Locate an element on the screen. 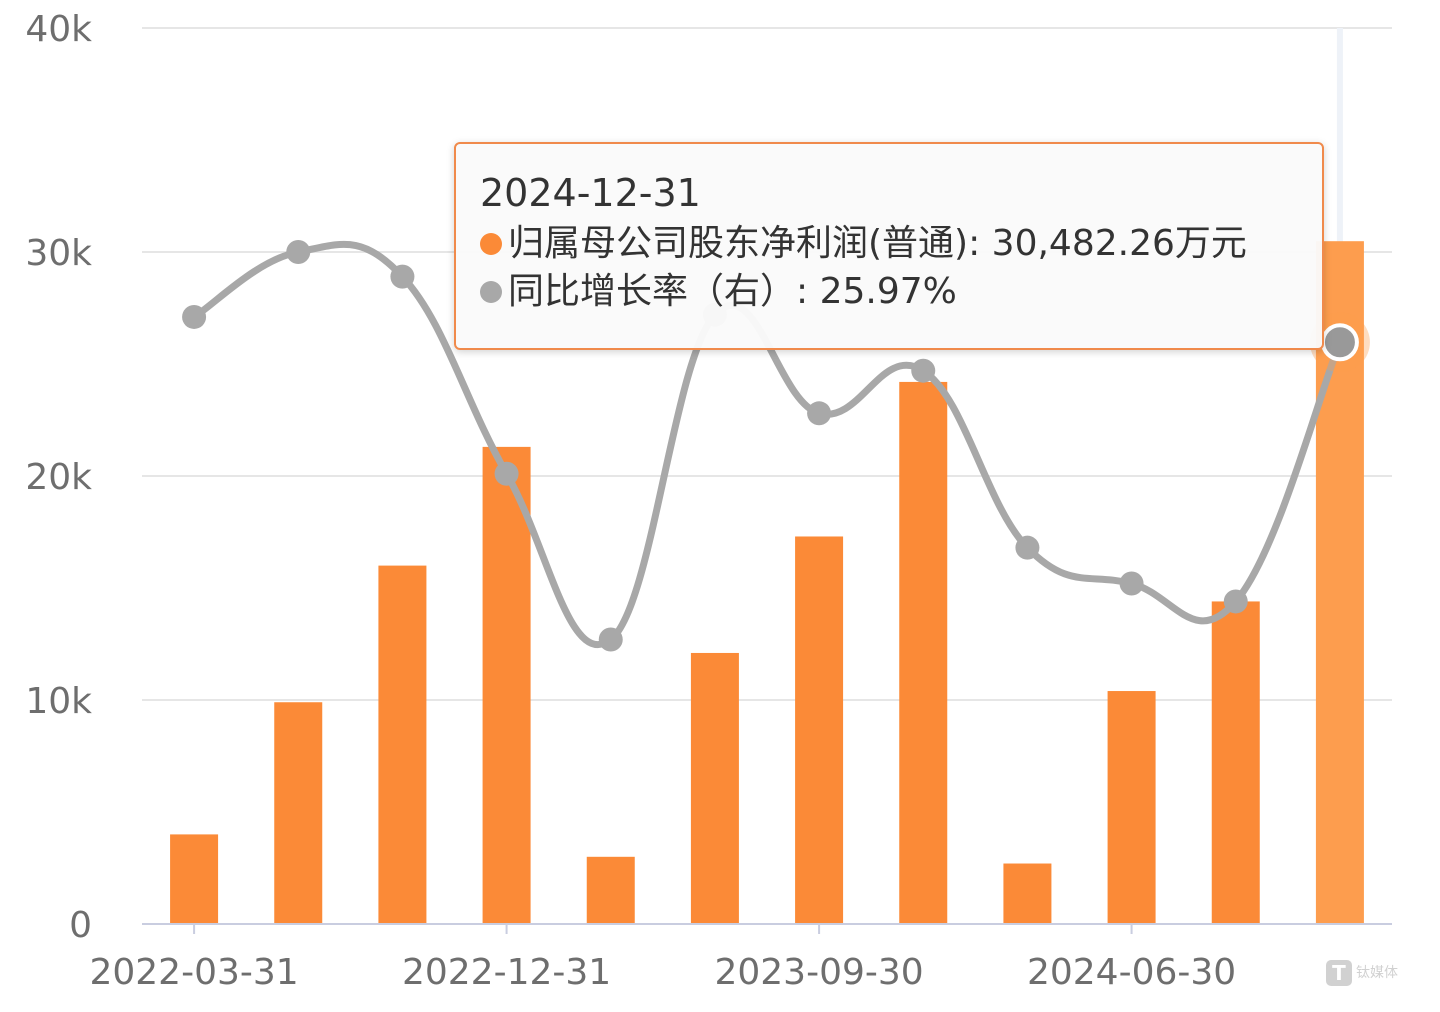 The width and height of the screenshot is (1440, 1012). y-tick-label: 30k is located at coordinates (58, 253).